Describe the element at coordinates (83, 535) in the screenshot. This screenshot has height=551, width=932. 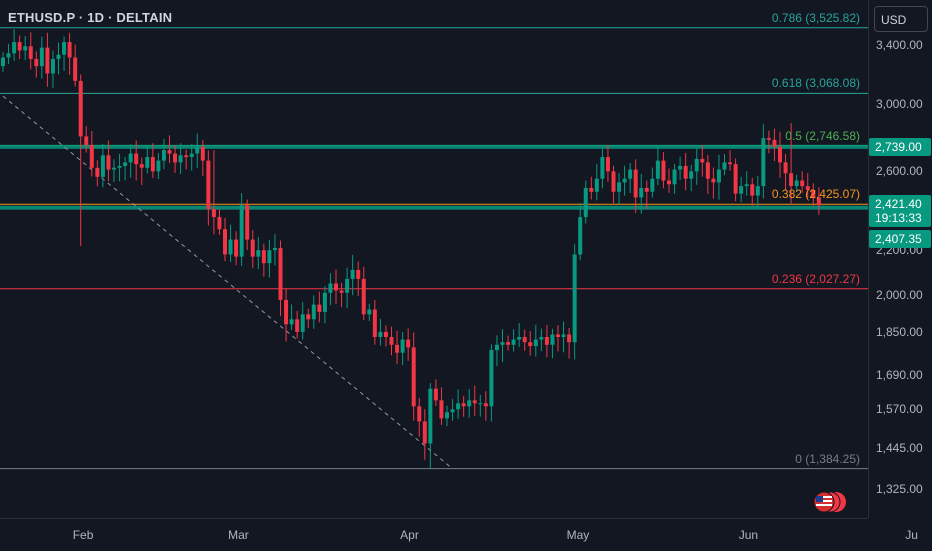
I see `time-tick-label: Feb` at that location.